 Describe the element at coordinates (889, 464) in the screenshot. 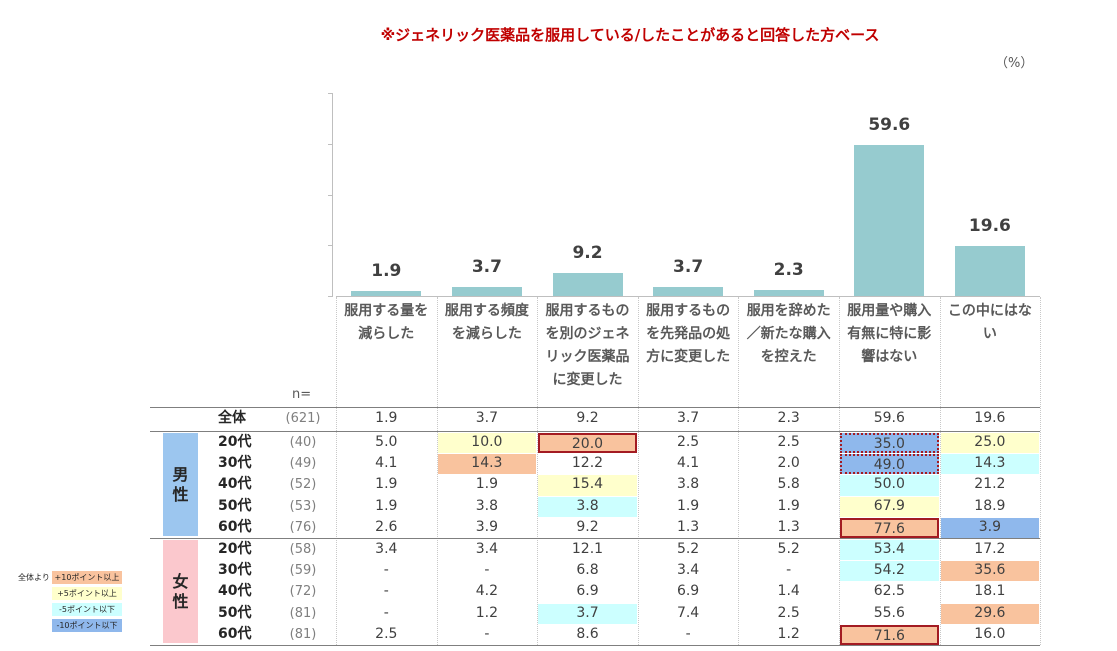

I see `table-cell: 49.0` at that location.